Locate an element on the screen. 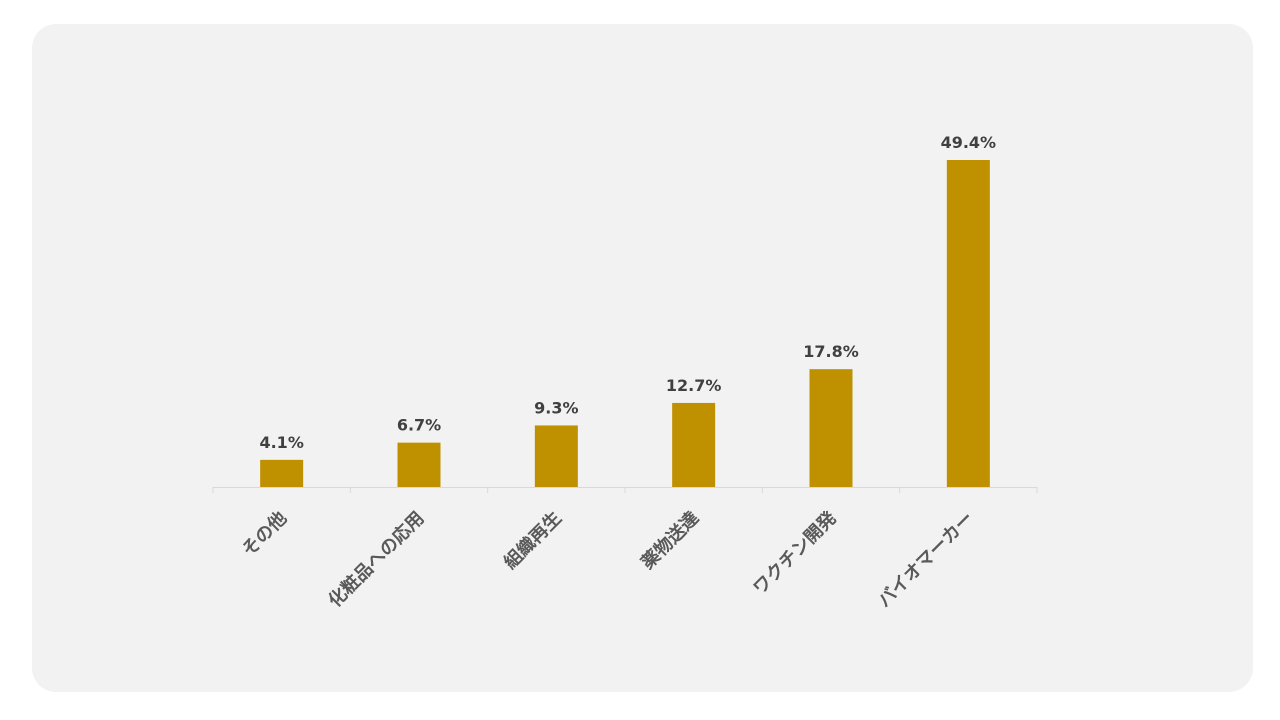 The width and height of the screenshot is (1280, 720). data-label-4: 12.7% is located at coordinates (694, 385).